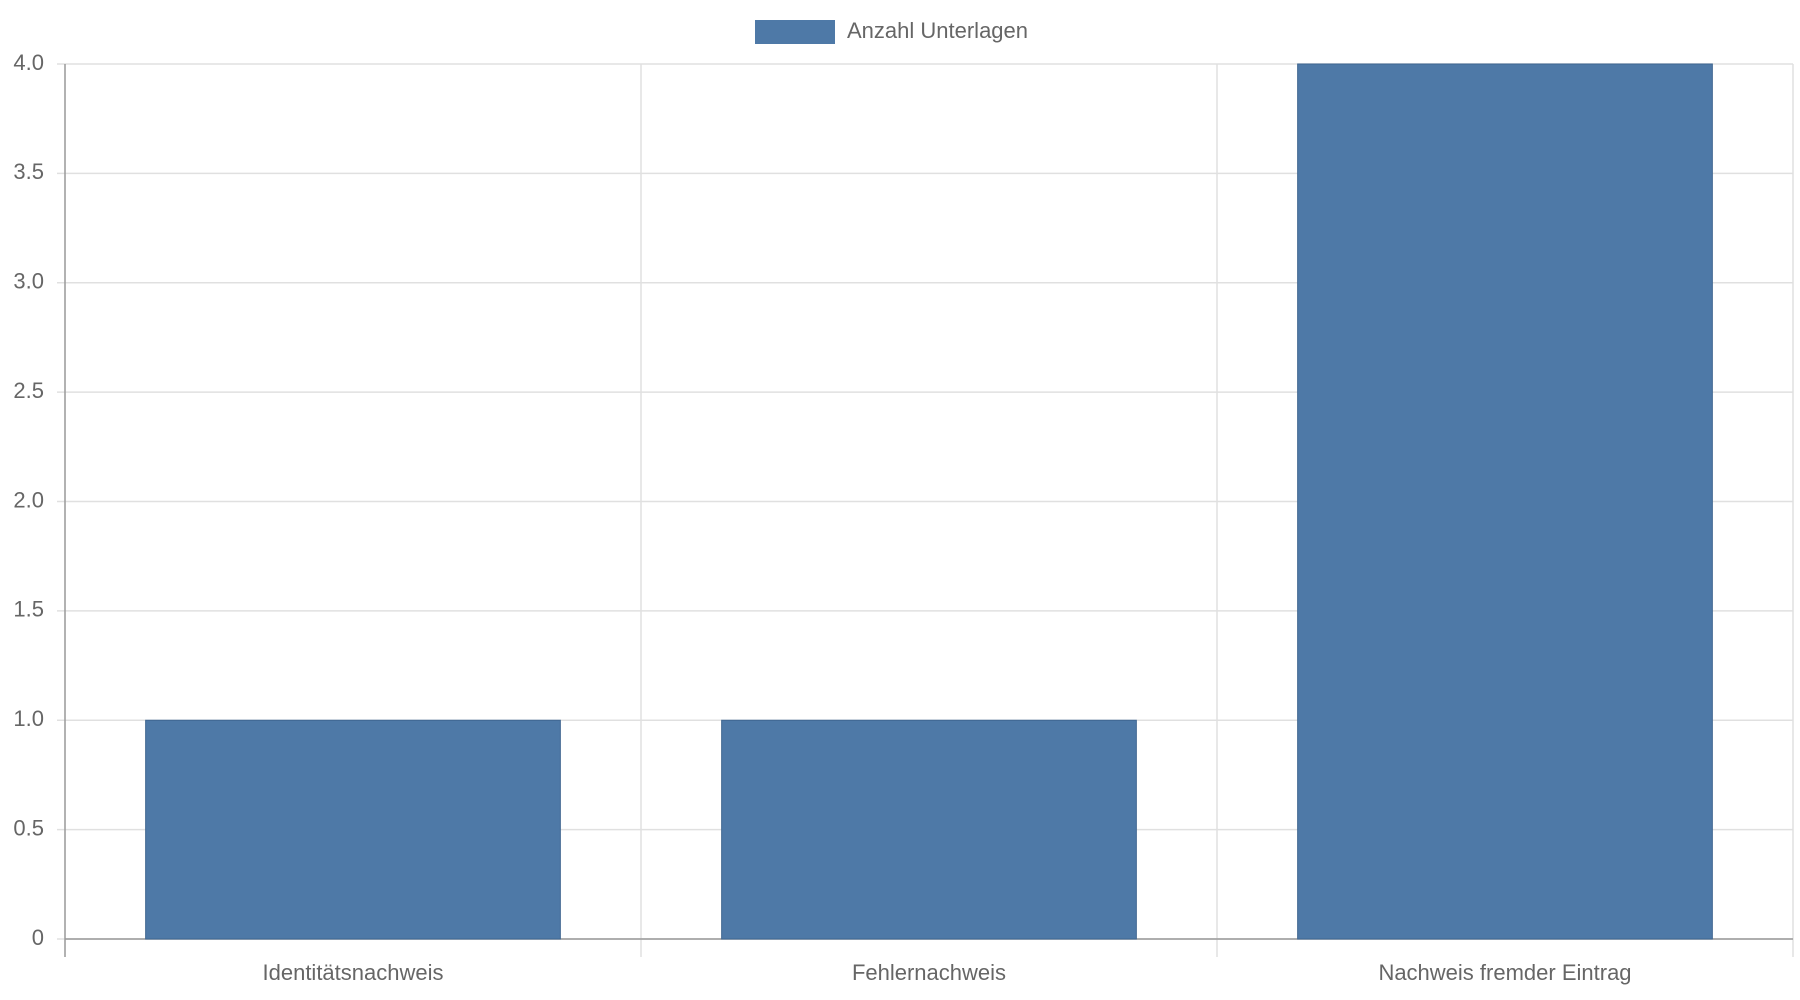 The height and width of the screenshot is (1000, 1800). What do you see at coordinates (795, 32) in the screenshot?
I see `legend-swatch` at bounding box center [795, 32].